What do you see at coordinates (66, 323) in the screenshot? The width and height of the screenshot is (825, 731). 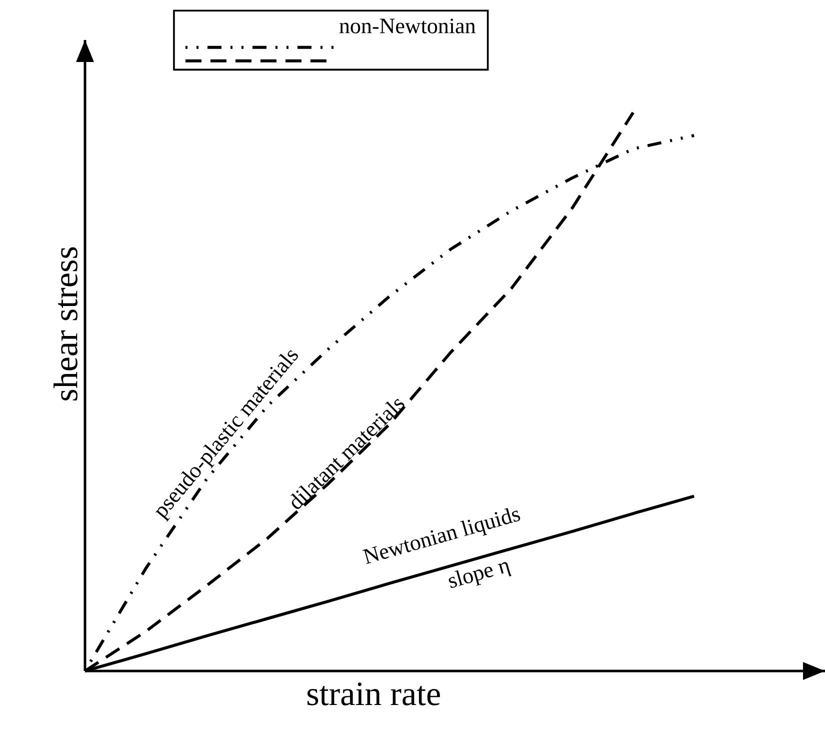 I see `y-axis-title: shear stress` at bounding box center [66, 323].